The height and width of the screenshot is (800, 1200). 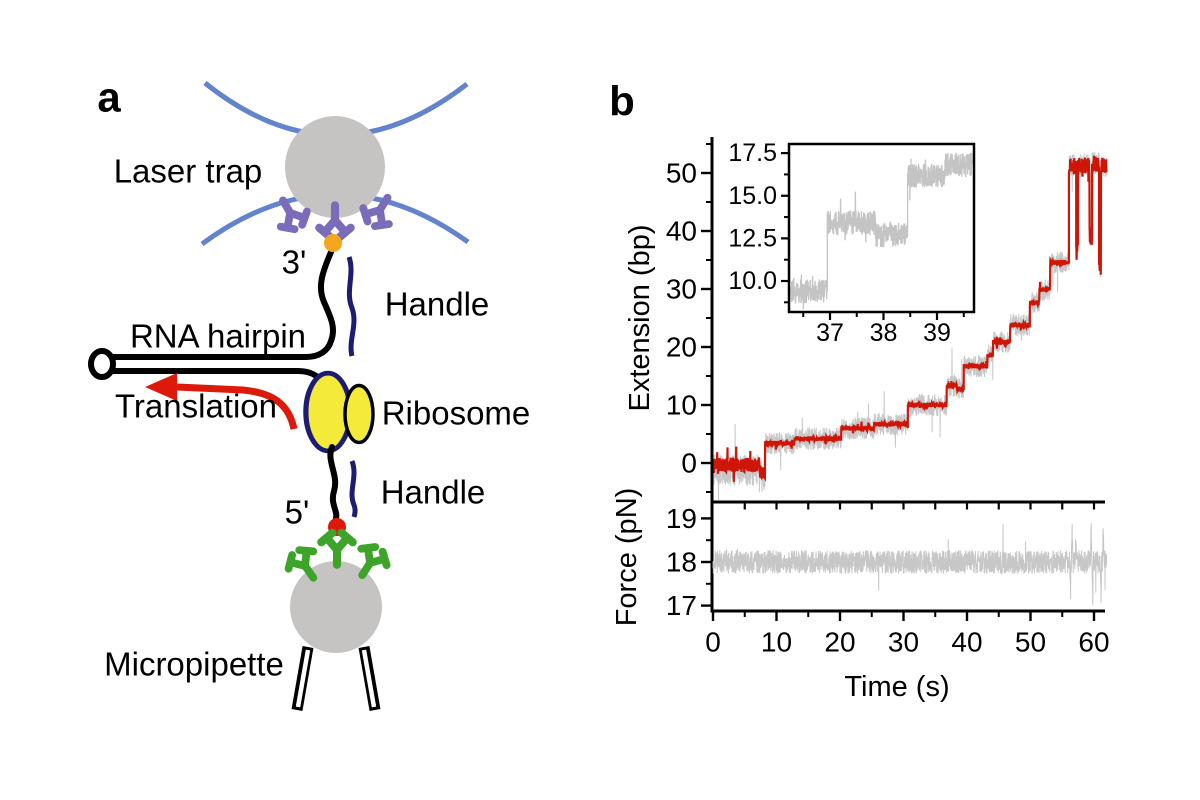 What do you see at coordinates (223, 304) in the screenshot?
I see `mrna-strand-upper` at bounding box center [223, 304].